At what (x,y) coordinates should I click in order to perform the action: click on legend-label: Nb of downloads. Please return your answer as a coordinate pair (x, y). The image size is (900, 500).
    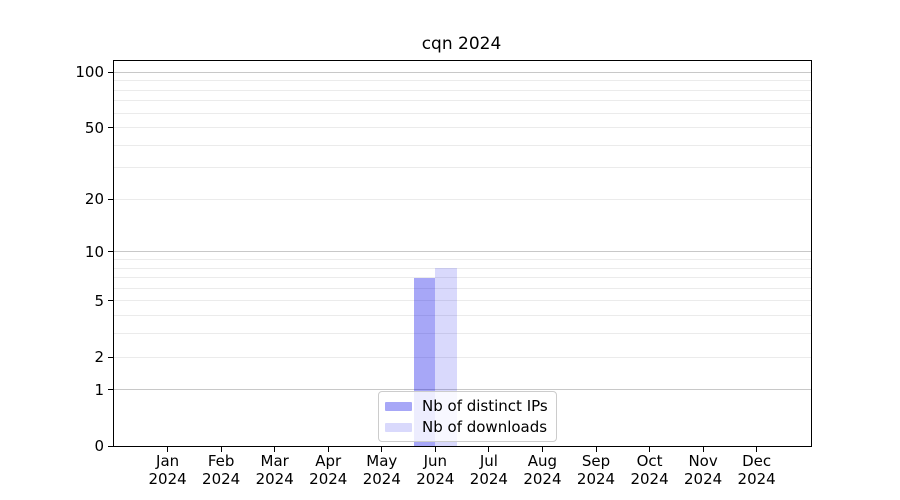
    Looking at the image, I should click on (485, 427).